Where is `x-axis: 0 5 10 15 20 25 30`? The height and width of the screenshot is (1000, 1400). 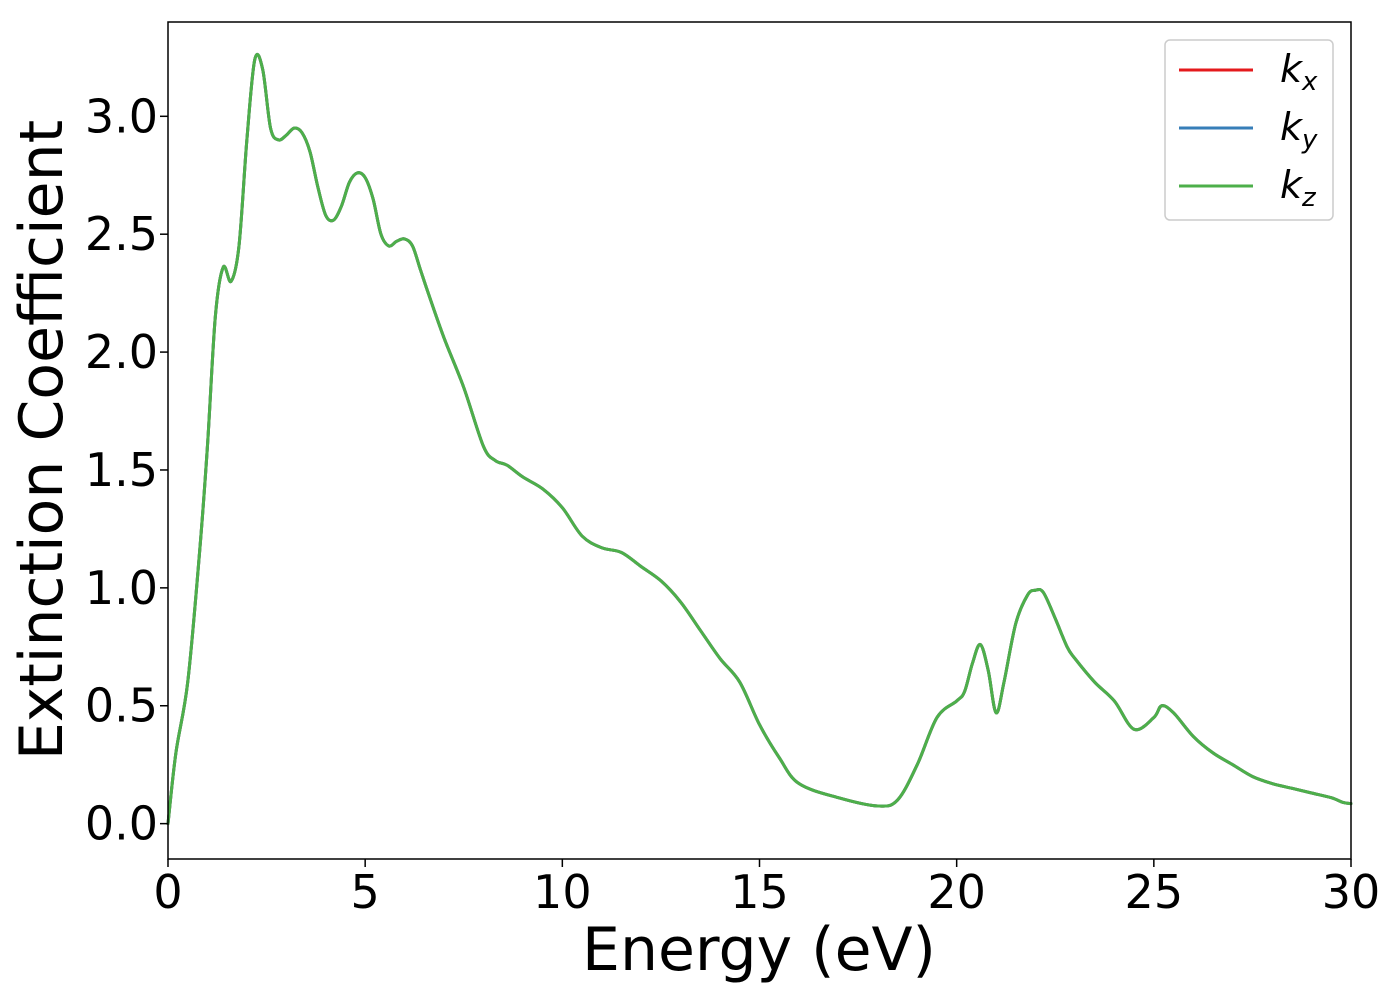
x-axis: 0 5 10 15 20 25 30 is located at coordinates (766, 889).